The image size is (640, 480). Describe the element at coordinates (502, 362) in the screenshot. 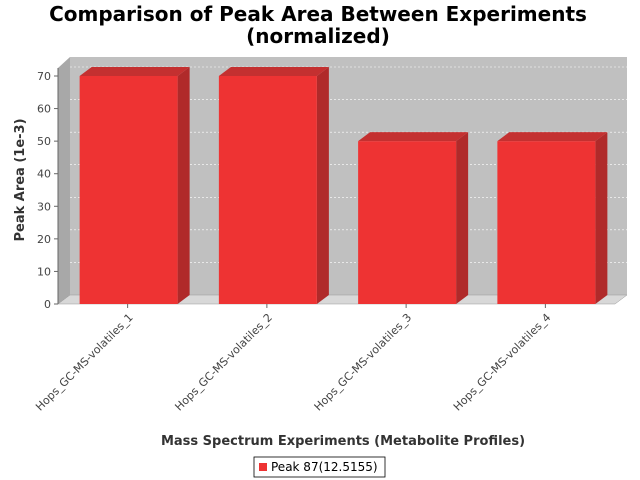

I see `x-tick-label: Hops_GC-MS-volatiles_4` at that location.